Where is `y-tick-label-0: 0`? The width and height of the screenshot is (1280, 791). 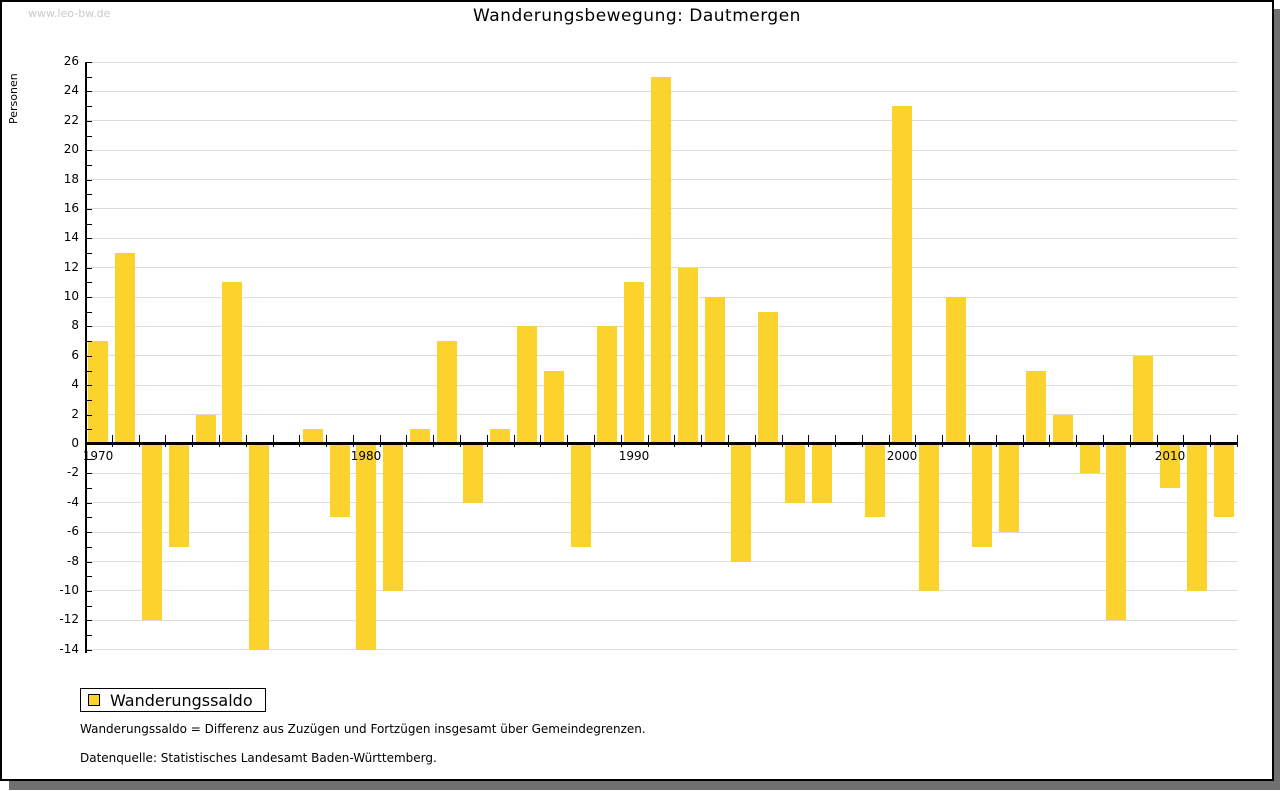
y-tick-label-0: 0 is located at coordinates (75, 443).